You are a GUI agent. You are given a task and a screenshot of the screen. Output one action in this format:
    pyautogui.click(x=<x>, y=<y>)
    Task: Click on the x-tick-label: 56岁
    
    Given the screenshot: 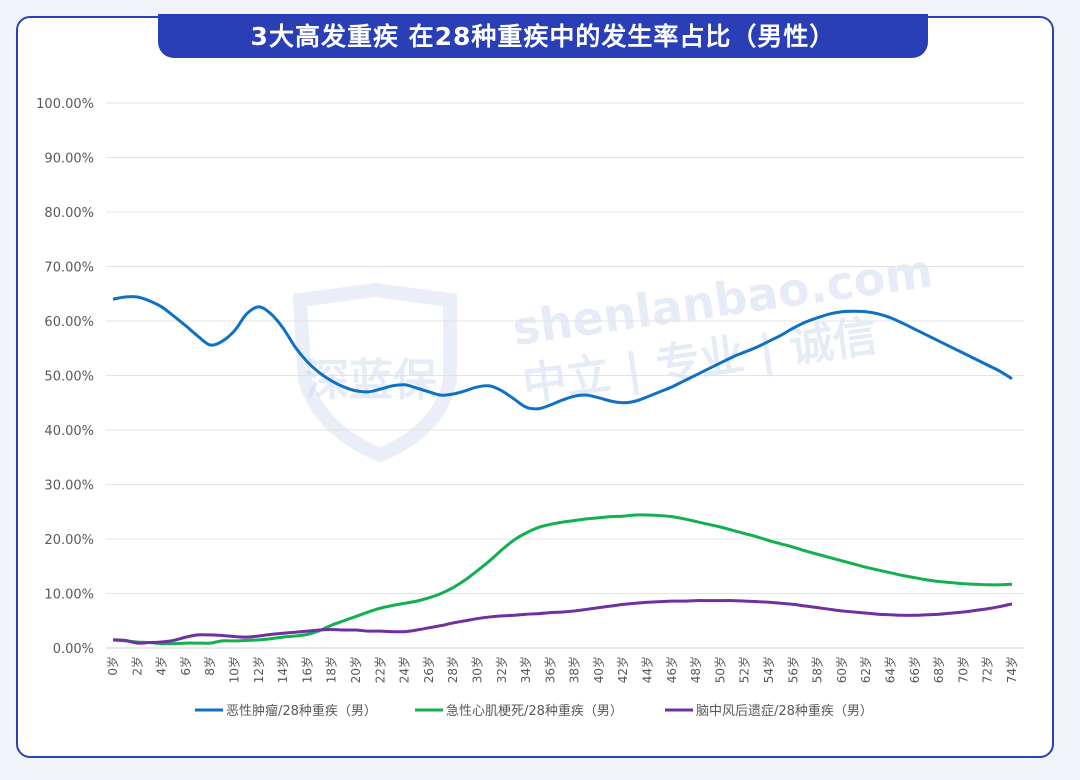 What is the action you would take?
    pyautogui.click(x=792, y=669)
    